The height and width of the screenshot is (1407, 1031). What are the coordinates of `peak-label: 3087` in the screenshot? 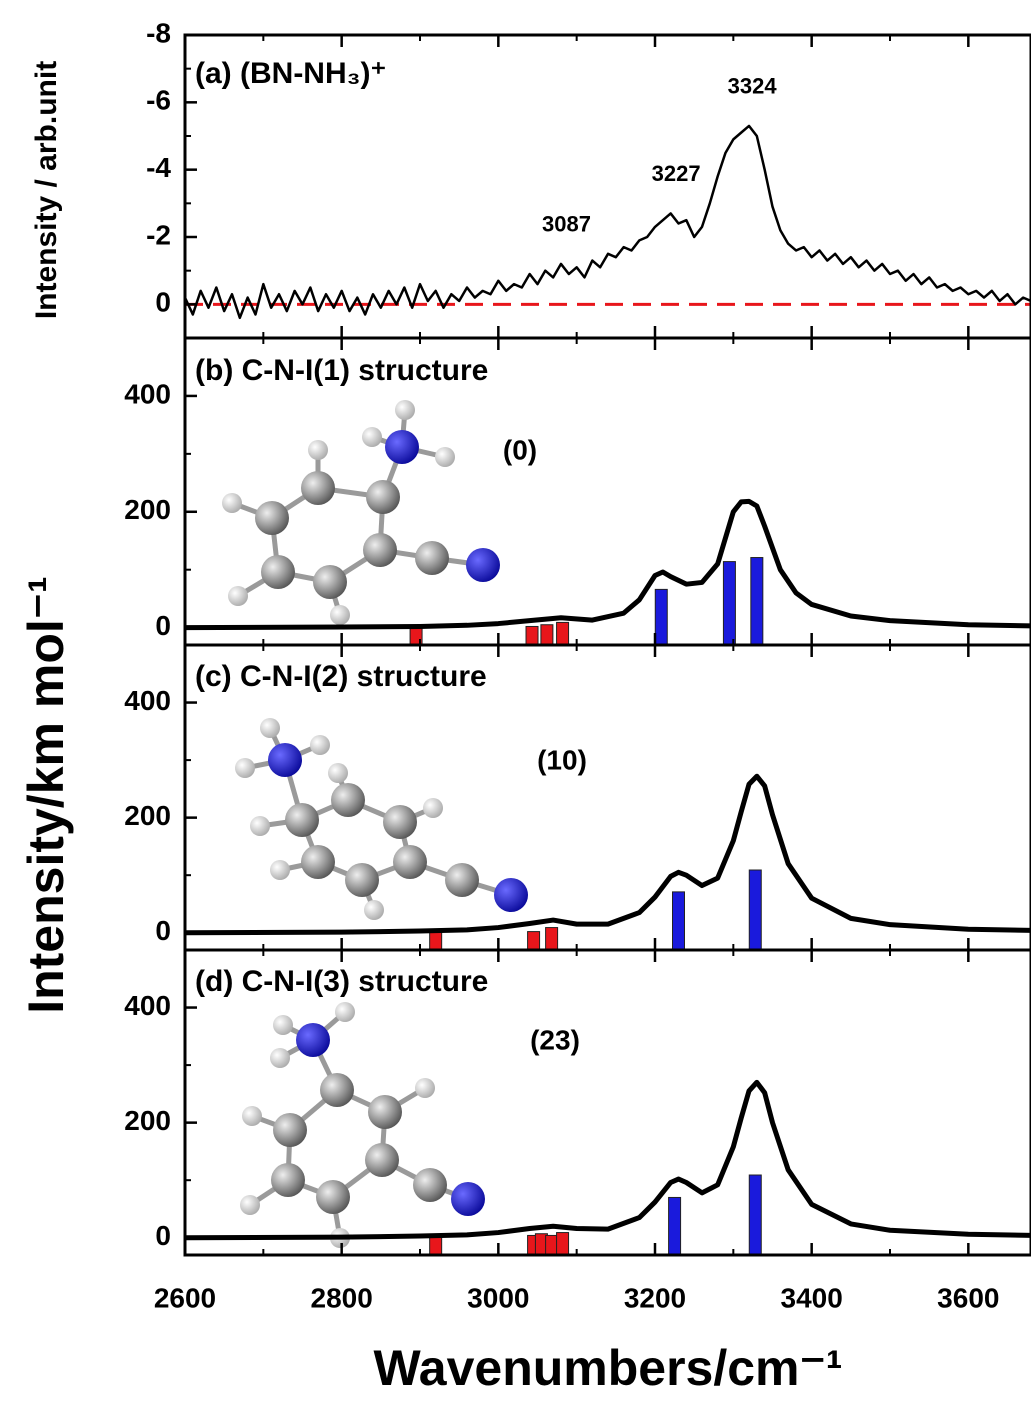 It's located at (566, 224).